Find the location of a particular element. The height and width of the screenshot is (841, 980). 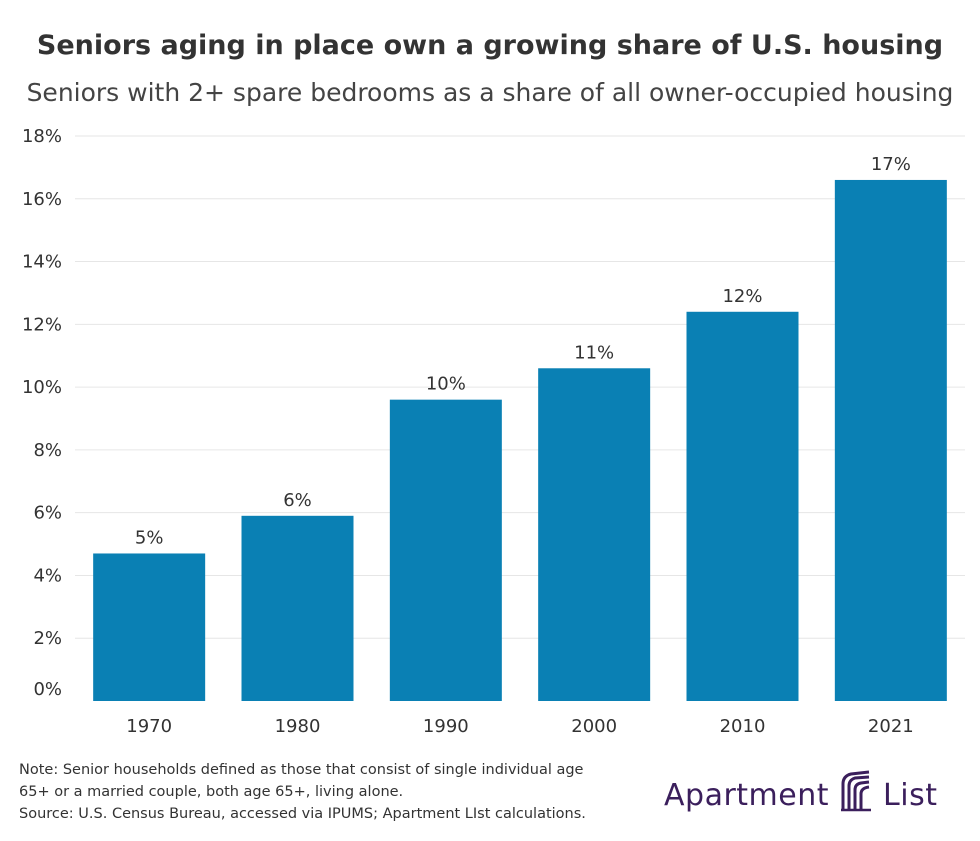

y-tick-label: 0% is located at coordinates (47, 689).